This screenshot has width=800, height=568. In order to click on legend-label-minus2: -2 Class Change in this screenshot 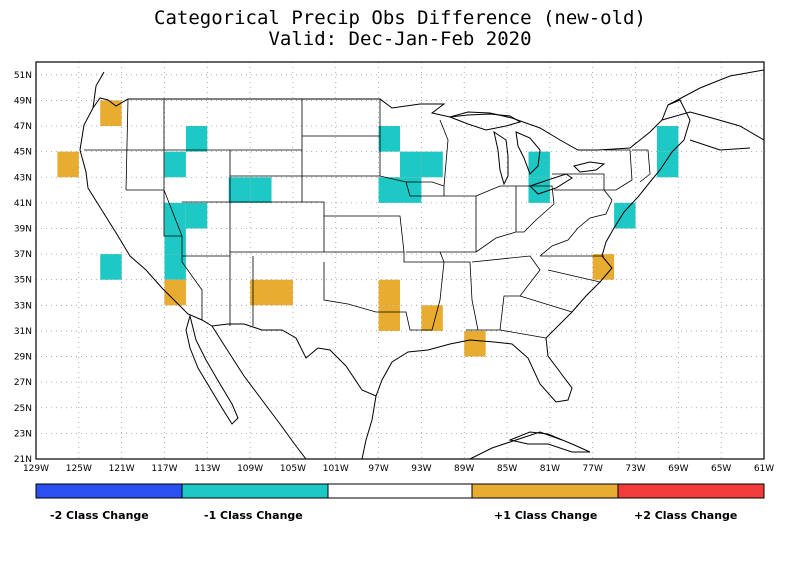, I will do `click(99, 515)`.